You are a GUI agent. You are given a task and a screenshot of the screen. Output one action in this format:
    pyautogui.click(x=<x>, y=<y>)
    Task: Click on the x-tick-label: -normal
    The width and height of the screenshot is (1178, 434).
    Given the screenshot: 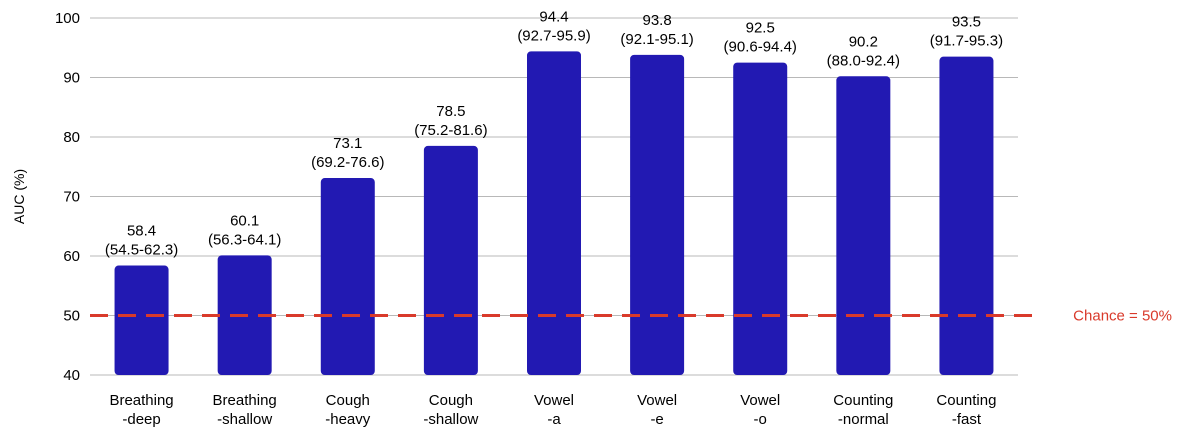 What is the action you would take?
    pyautogui.click(x=863, y=419)
    